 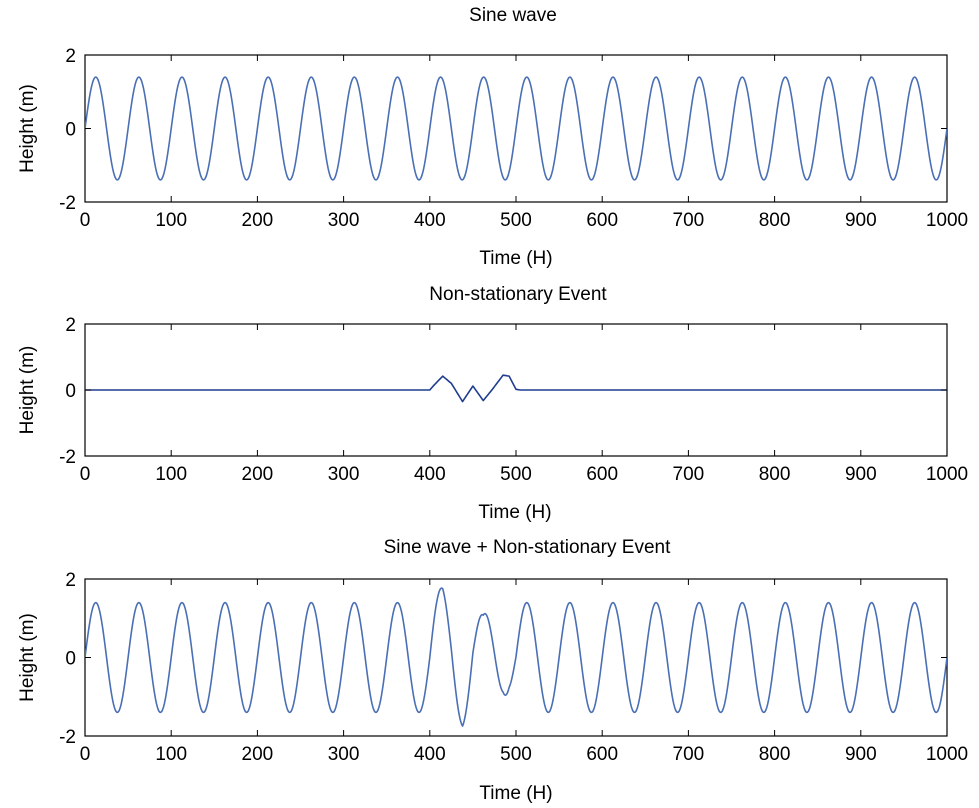 I want to click on subplot-title: Sine wave + Non-stationary Event, so click(x=527, y=547).